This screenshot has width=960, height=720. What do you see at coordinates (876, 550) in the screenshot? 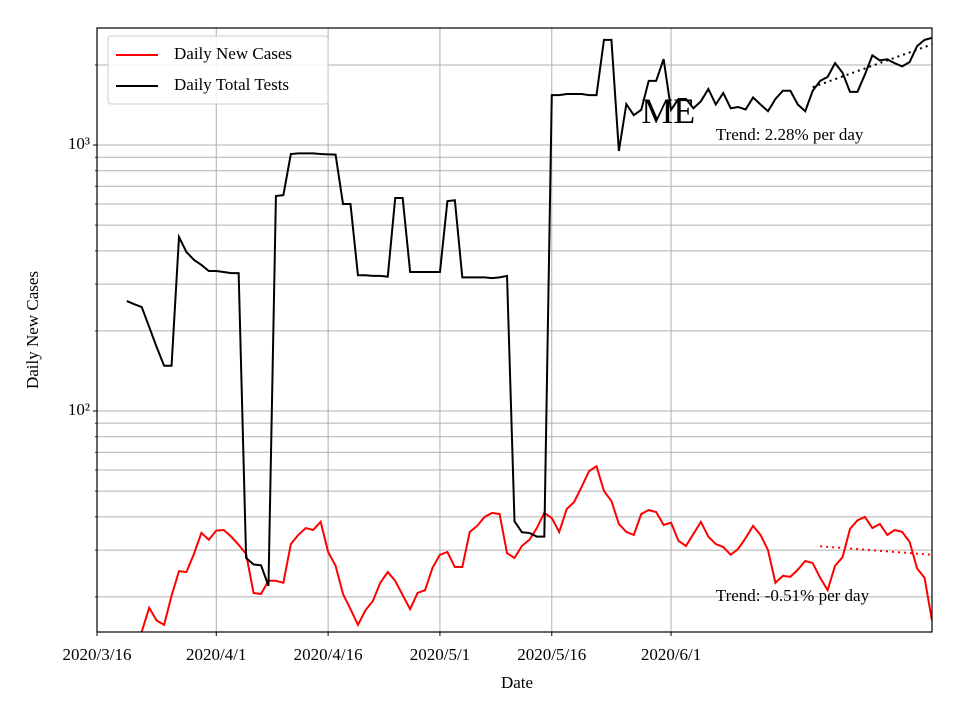
I see `trend-line` at bounding box center [876, 550].